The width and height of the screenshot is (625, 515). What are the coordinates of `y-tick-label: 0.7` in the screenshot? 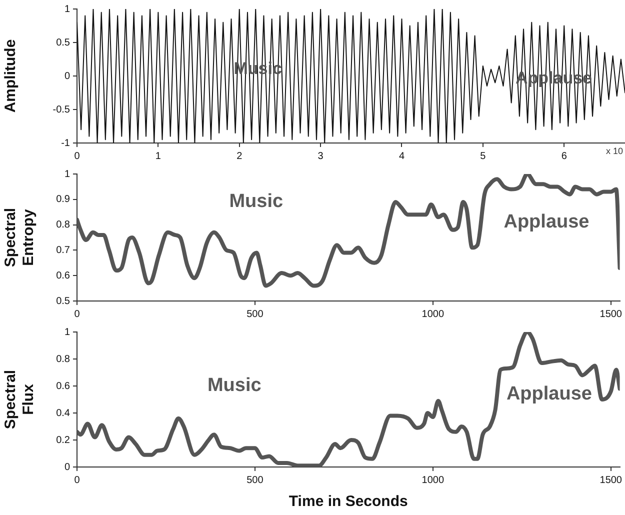 It's located at (63, 250).